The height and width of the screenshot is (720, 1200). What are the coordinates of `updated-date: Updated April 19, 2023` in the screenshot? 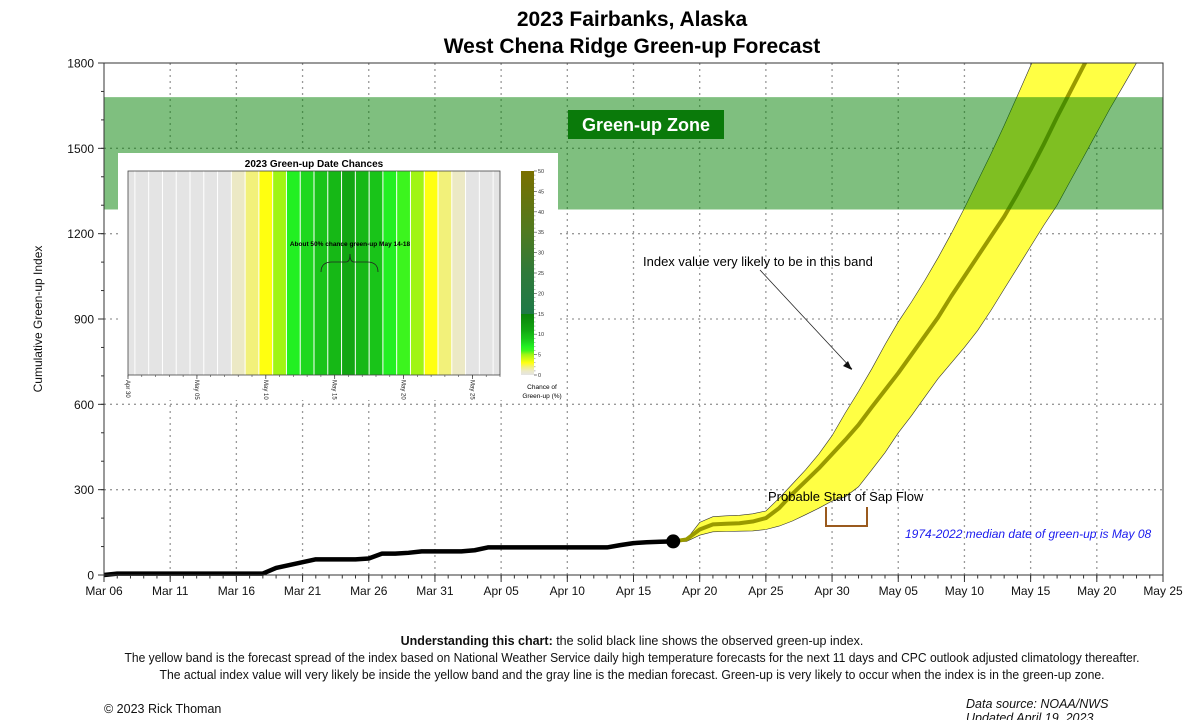 It's located at (1029, 715).